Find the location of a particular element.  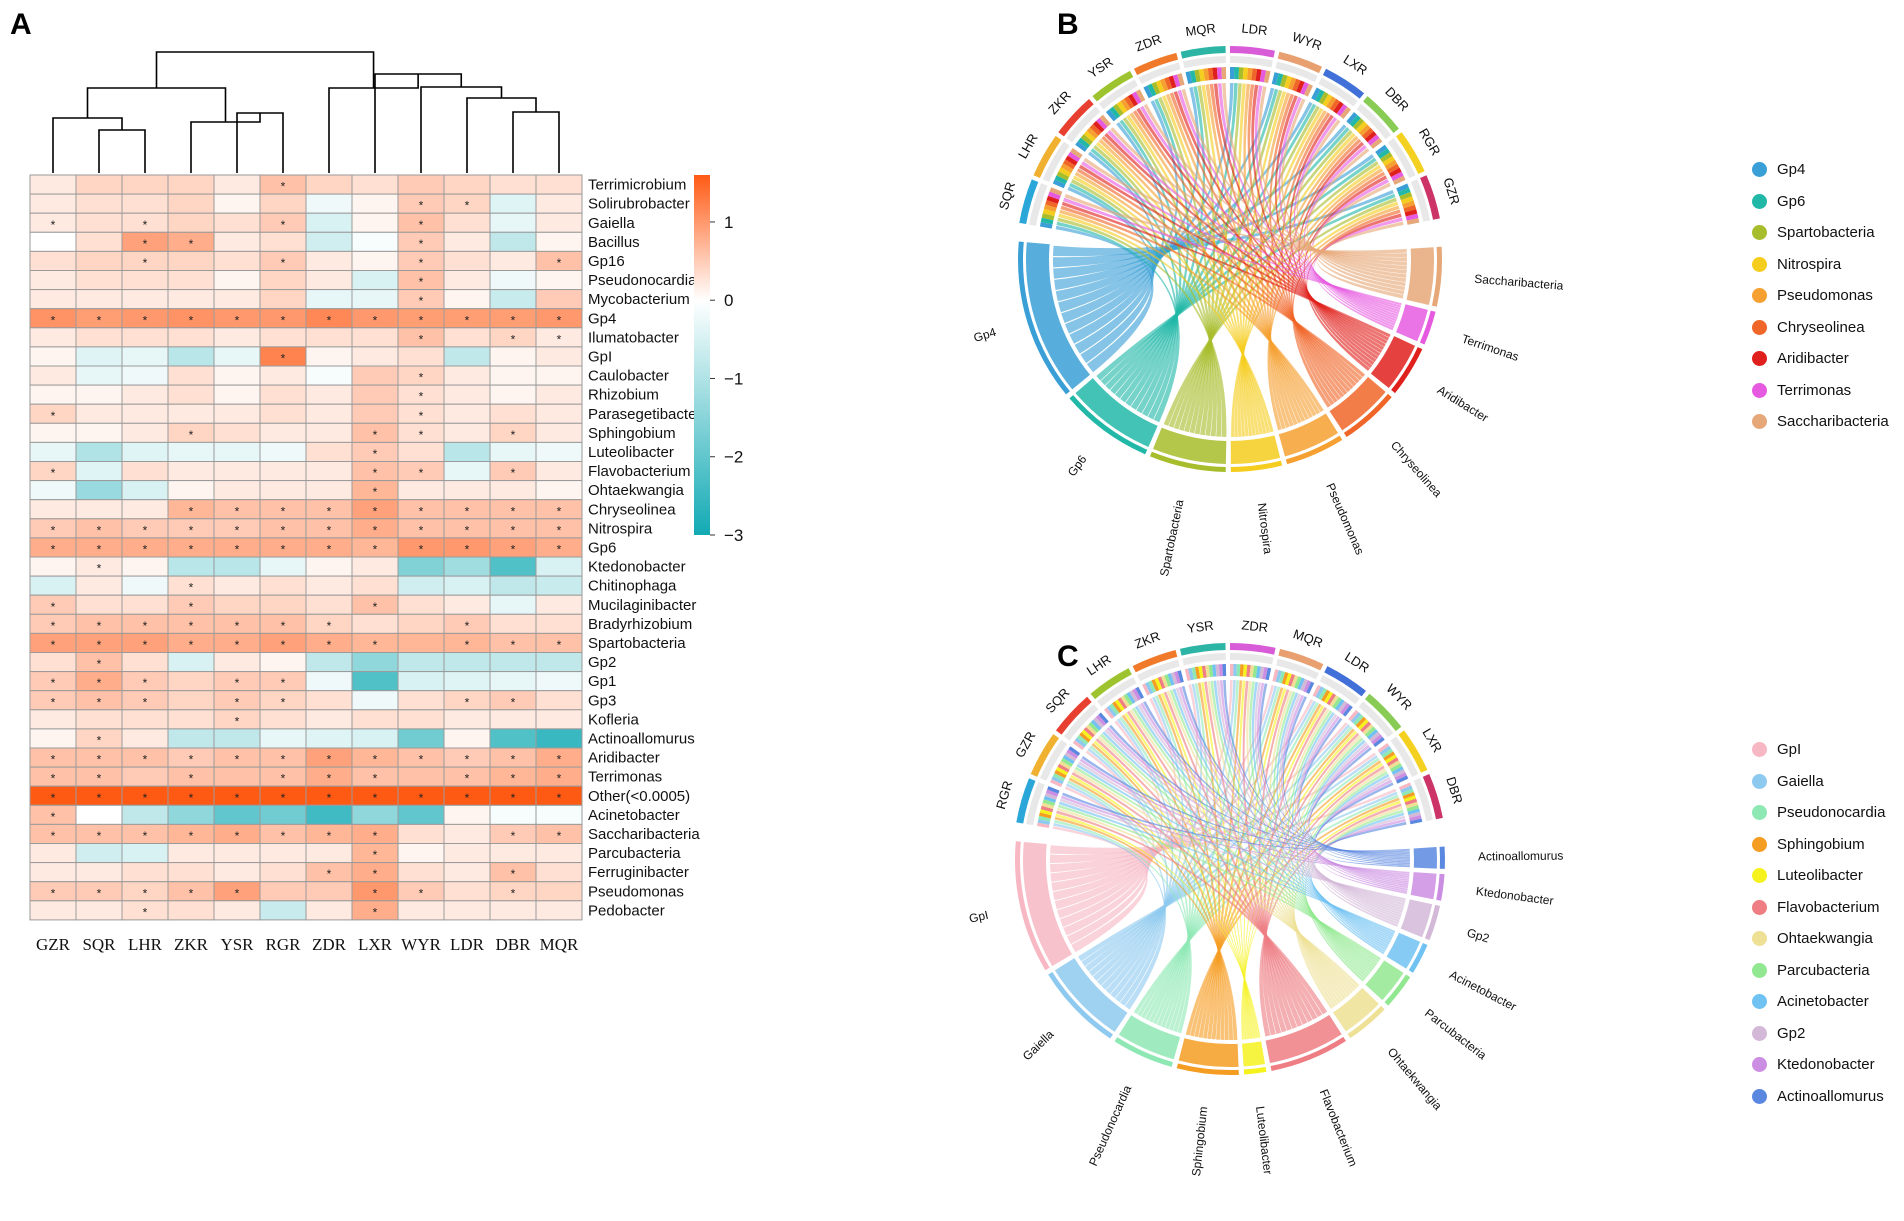

sample-arc is located at coordinates (1044, 755).